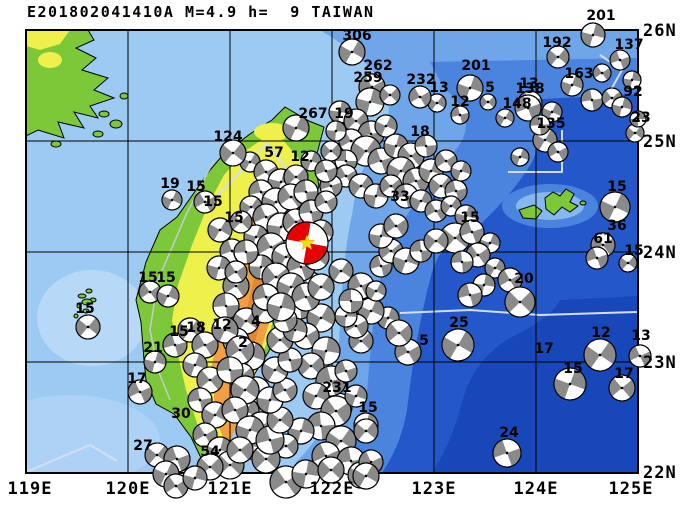 The height and width of the screenshot is (505, 685). What do you see at coordinates (181, 414) in the screenshot?
I see `depth-label: 30` at bounding box center [181, 414].